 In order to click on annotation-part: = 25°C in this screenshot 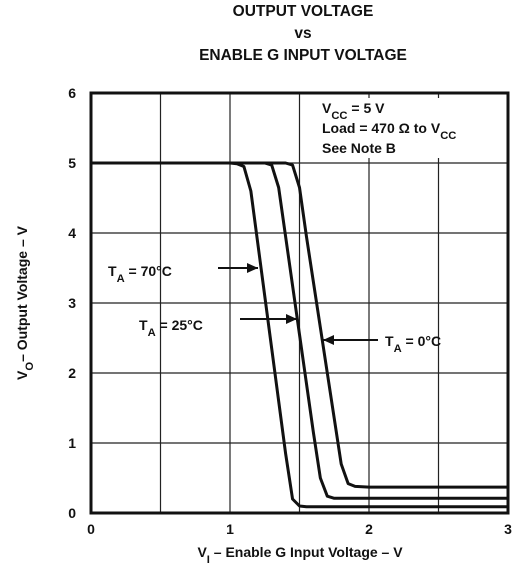, I will do `click(179, 325)`.